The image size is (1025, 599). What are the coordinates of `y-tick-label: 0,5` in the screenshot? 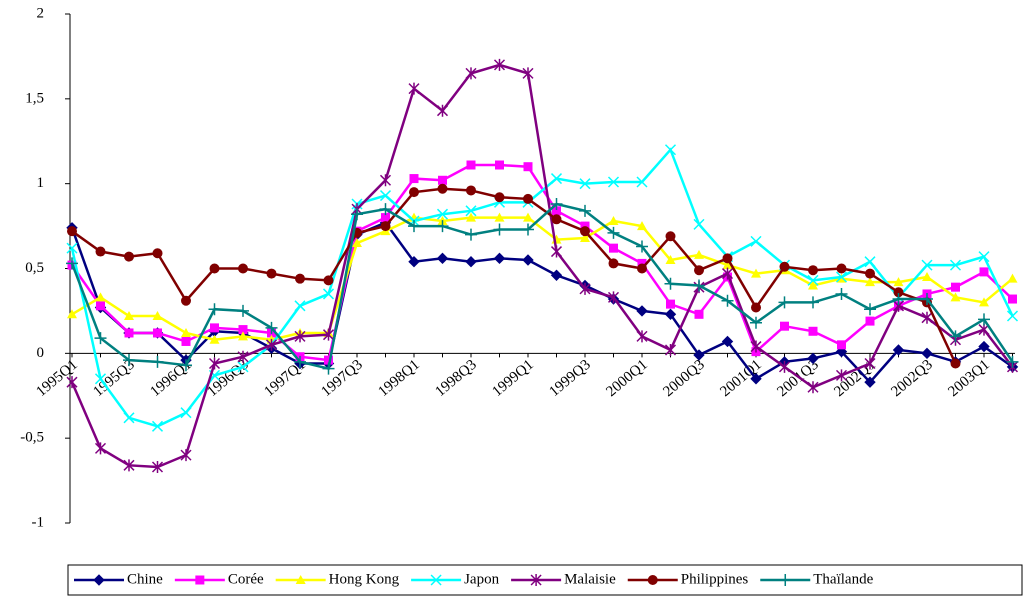 It's located at (34, 268).